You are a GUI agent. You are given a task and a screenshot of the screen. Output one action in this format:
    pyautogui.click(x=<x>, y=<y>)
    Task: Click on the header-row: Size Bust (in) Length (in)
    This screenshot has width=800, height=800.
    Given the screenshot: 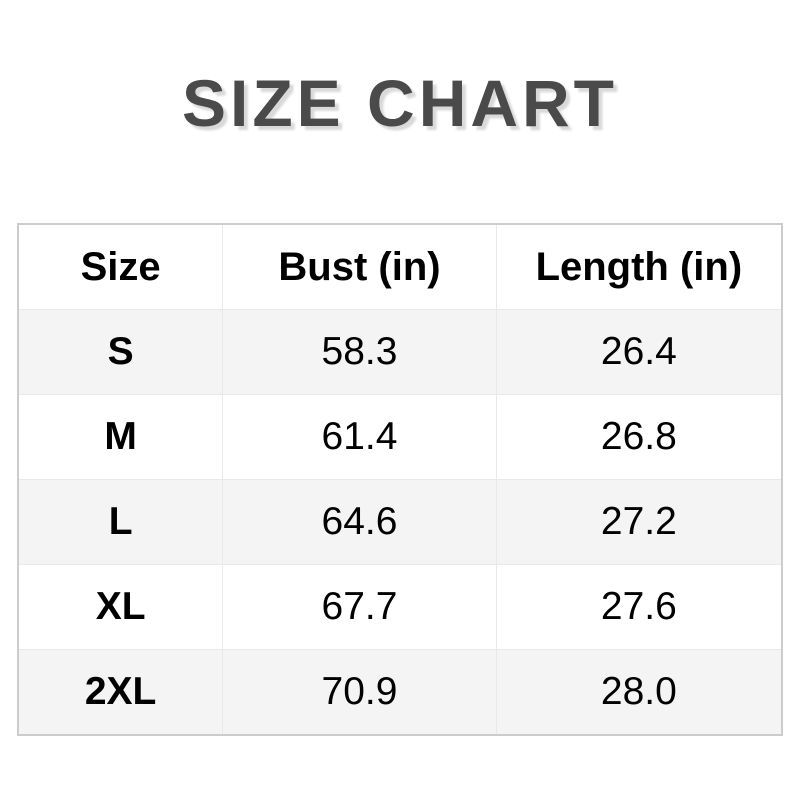 What is the action you would take?
    pyautogui.click(x=400, y=266)
    